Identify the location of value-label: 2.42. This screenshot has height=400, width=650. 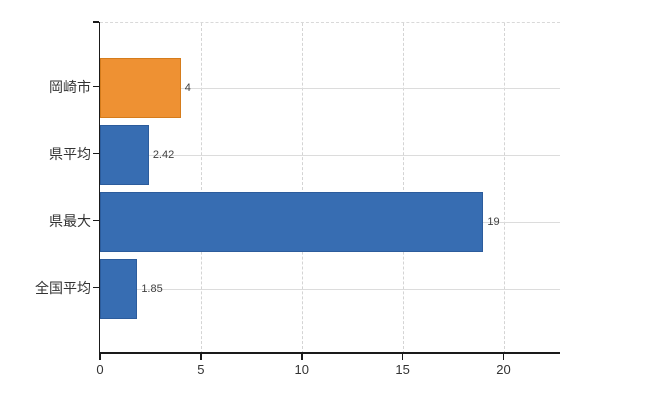
(163, 154).